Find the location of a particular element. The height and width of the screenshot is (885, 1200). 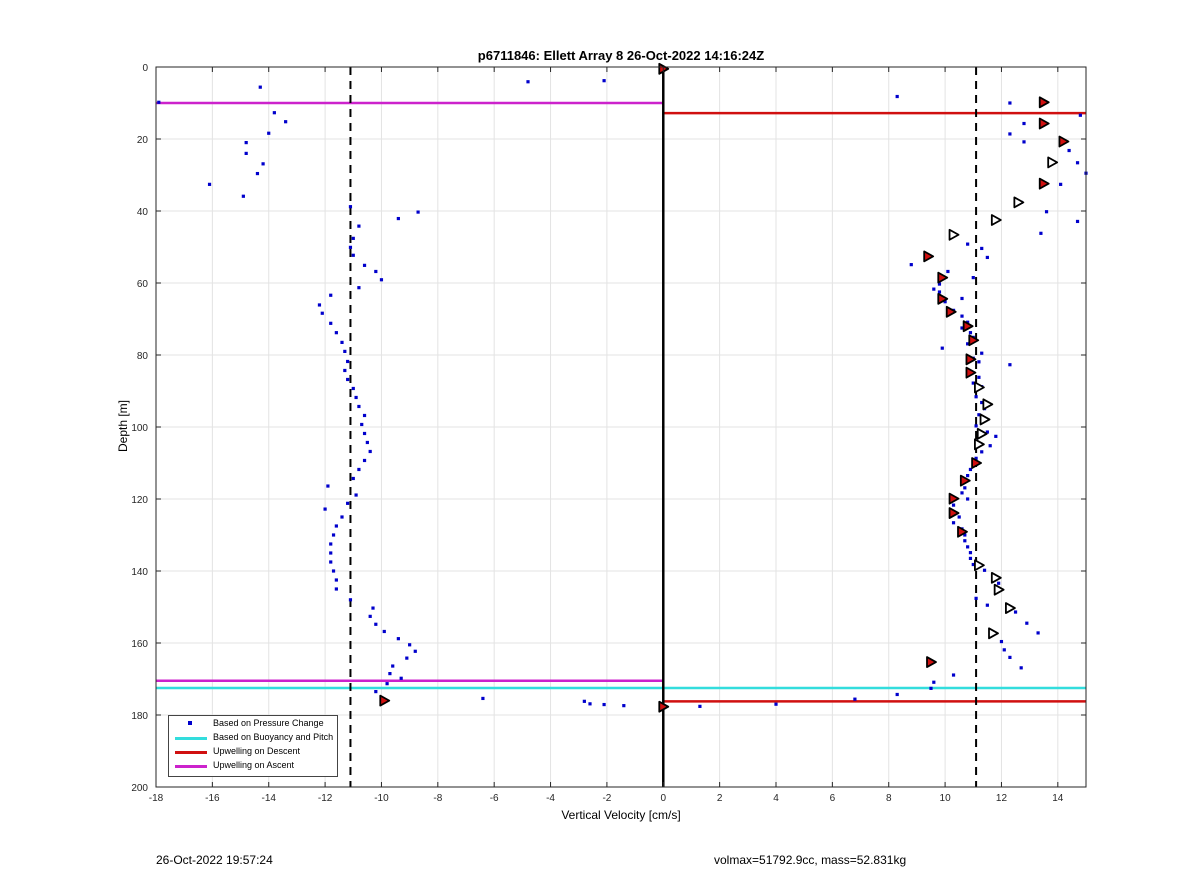

x-tick-label: -14 is located at coordinates (269, 798).